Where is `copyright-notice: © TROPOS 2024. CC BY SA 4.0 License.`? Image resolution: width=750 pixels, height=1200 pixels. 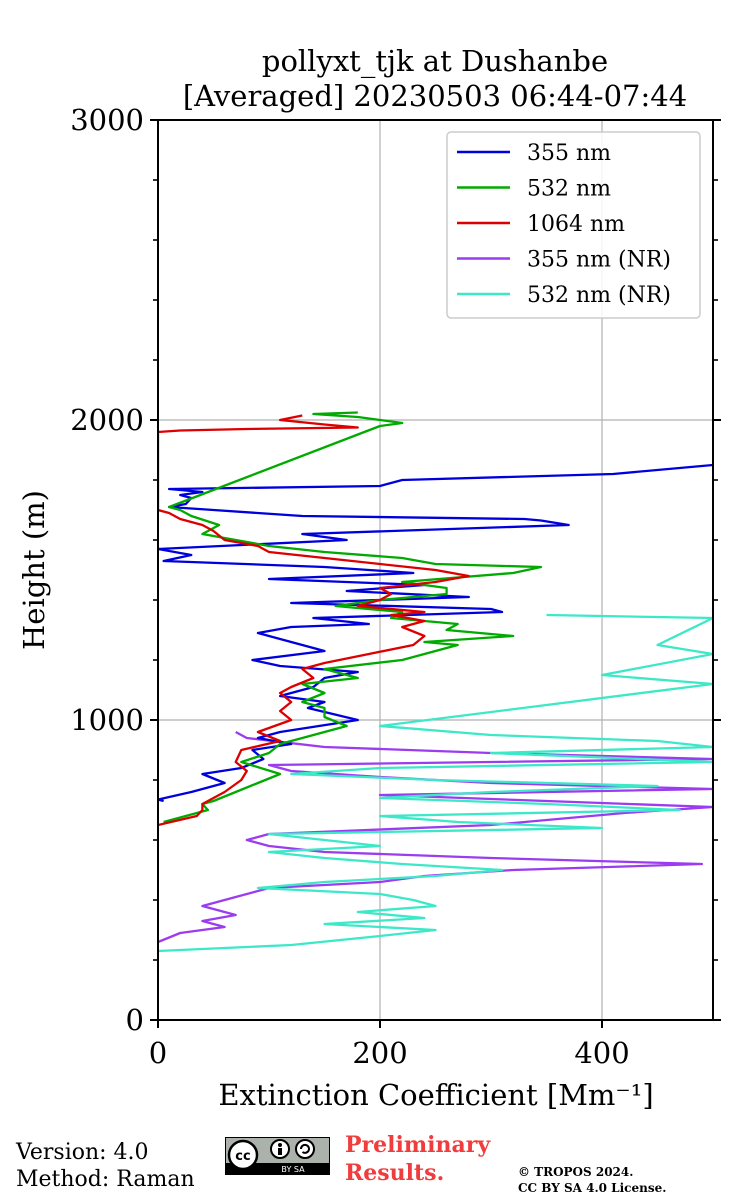
copyright-notice: © TROPOS 2024. CC BY SA 4.0 License. is located at coordinates (592, 1180).